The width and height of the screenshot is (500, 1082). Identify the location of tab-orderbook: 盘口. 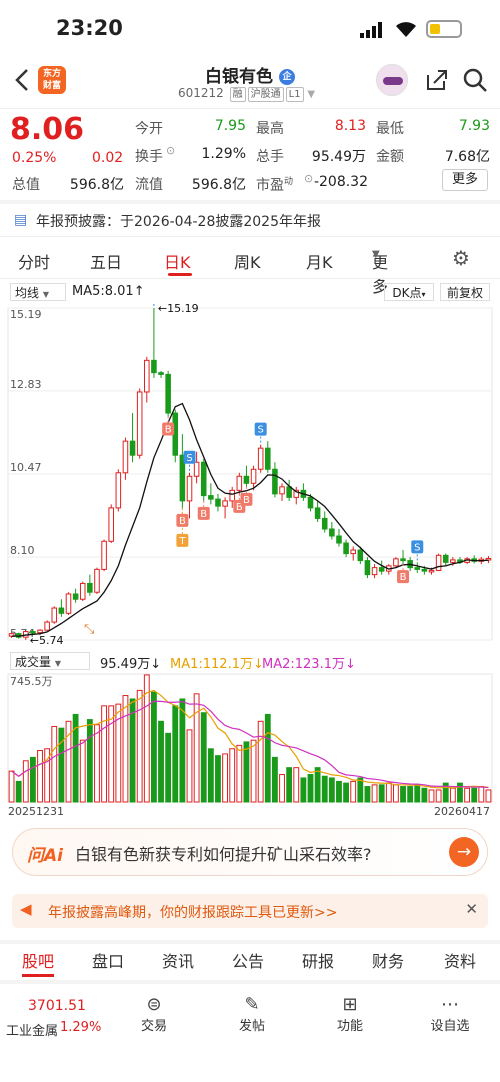
(108, 960).